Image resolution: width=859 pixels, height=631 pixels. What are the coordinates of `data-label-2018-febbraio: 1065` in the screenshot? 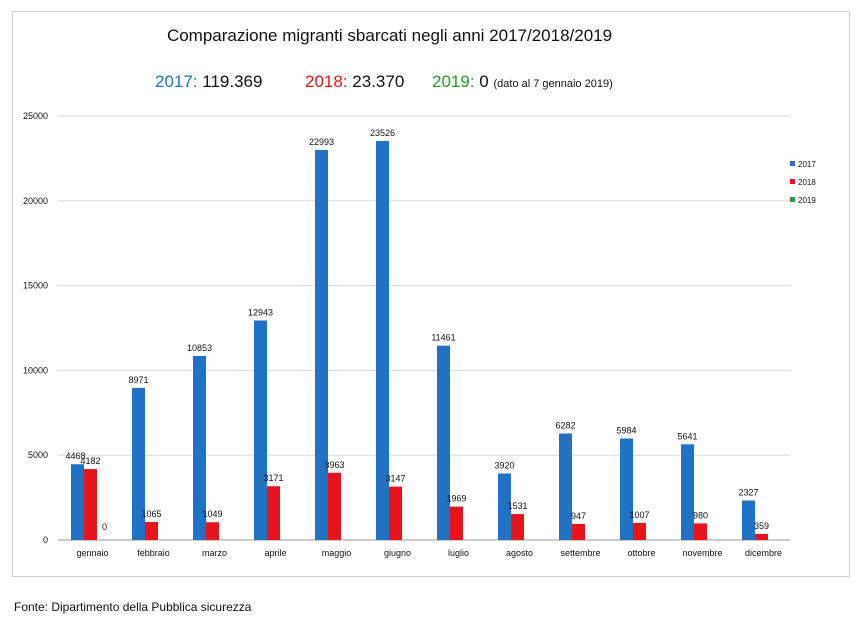 It's located at (151, 514).